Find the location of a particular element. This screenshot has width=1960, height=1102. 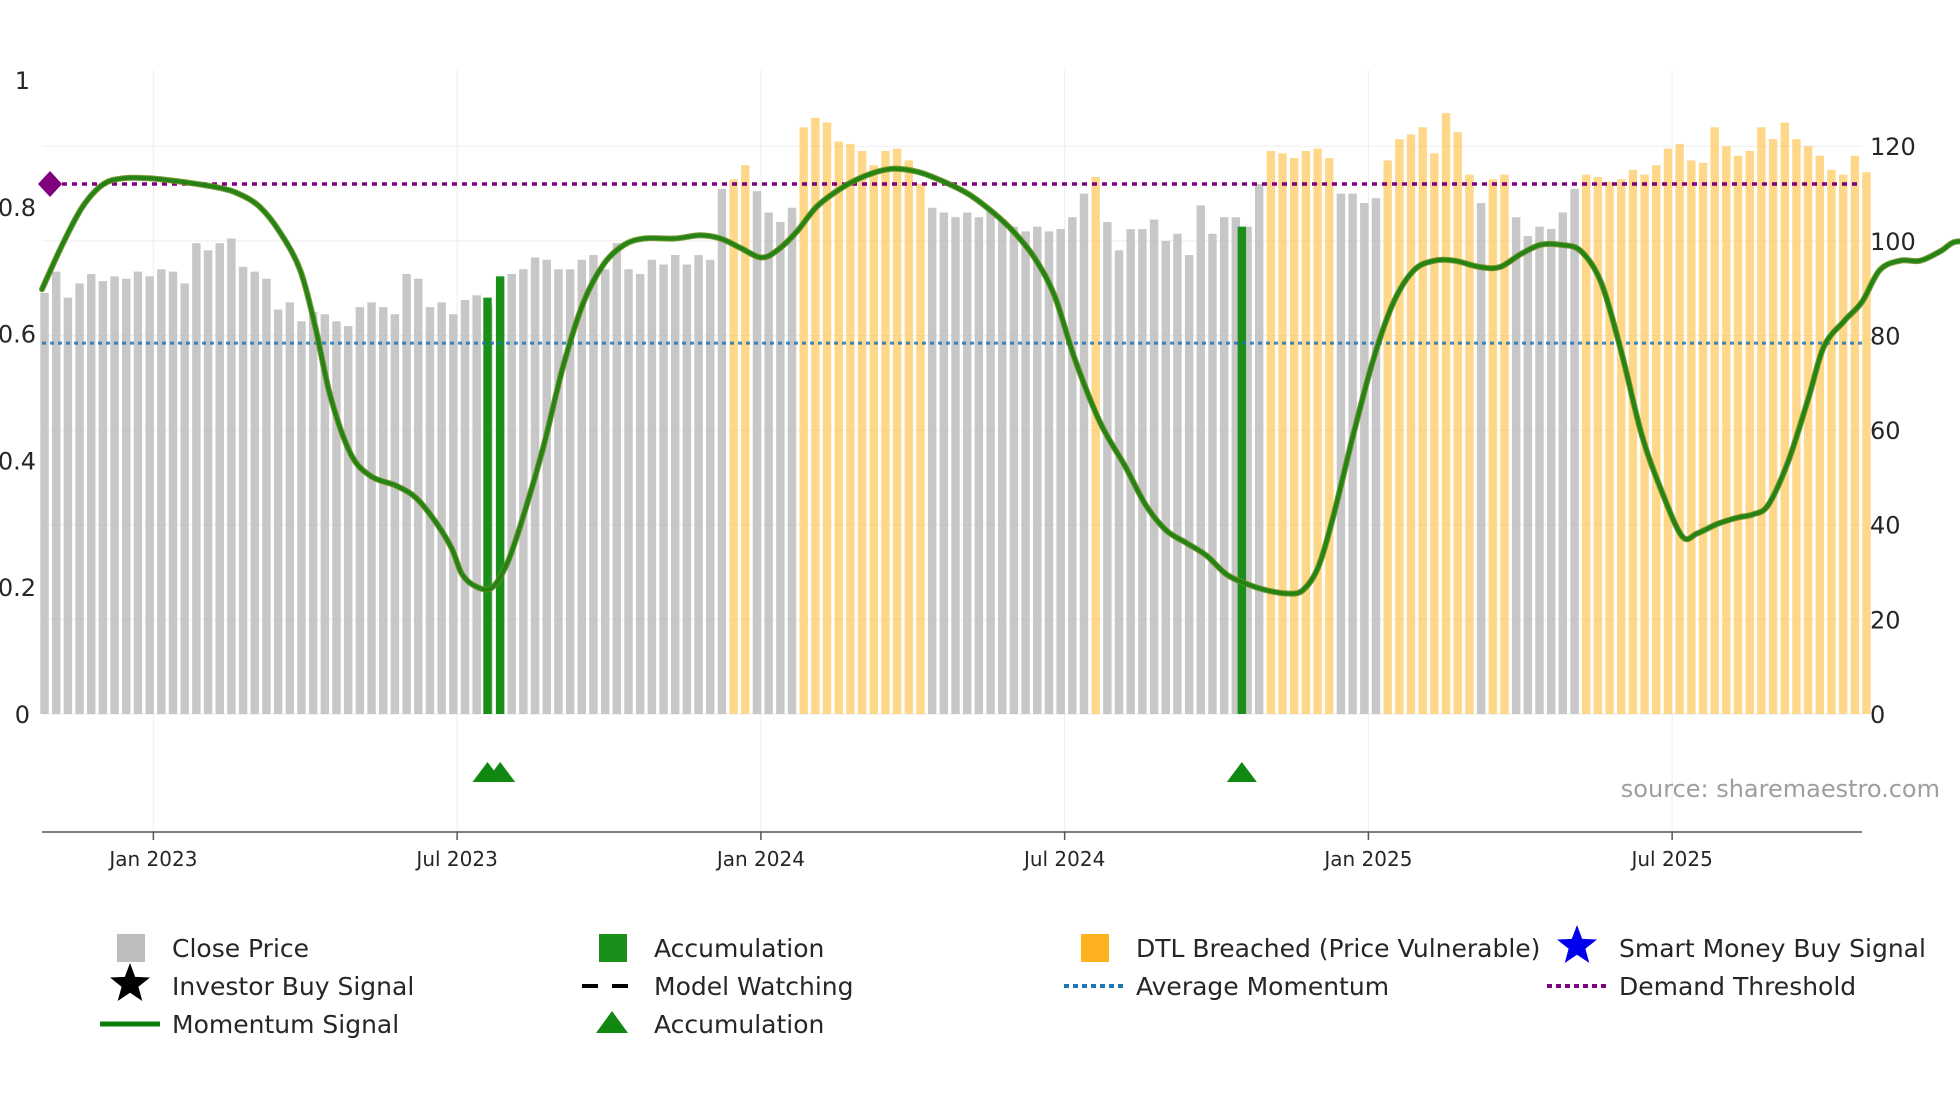

legend-symbol-orange-square is located at coordinates (1095, 948).